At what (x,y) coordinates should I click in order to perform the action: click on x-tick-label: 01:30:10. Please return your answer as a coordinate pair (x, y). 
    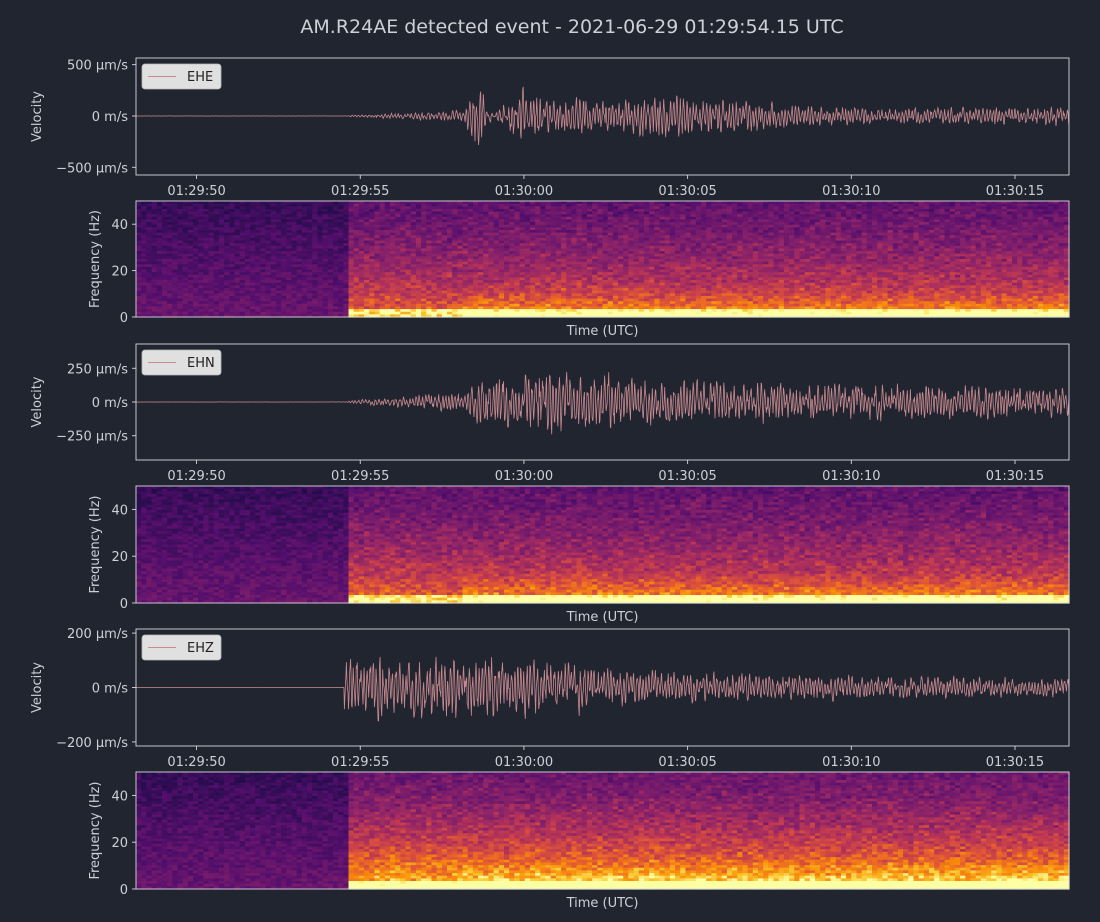
    Looking at the image, I should click on (851, 191).